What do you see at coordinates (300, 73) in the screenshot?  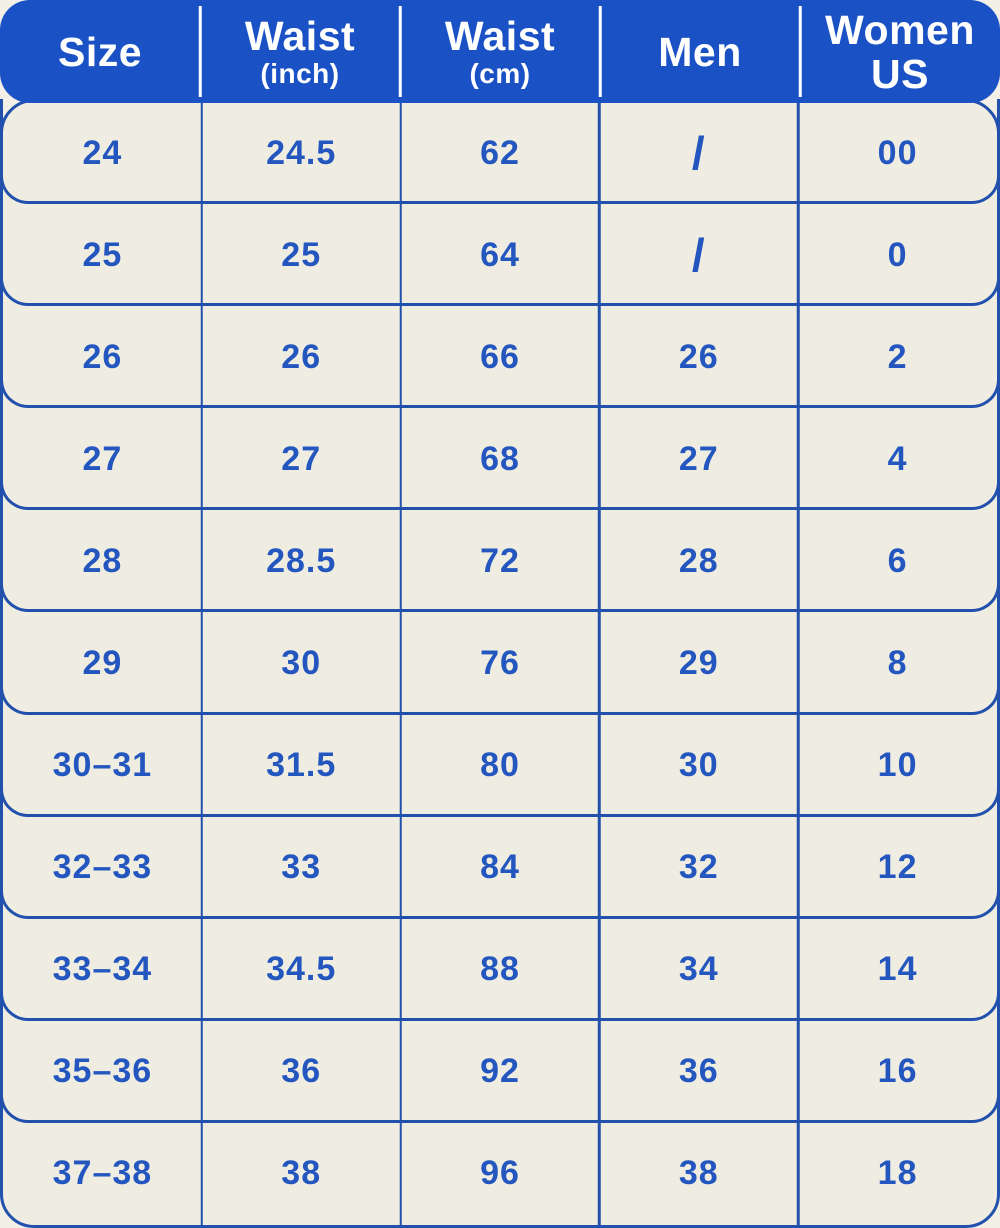 I see `column-header-sub: (inch)` at bounding box center [300, 73].